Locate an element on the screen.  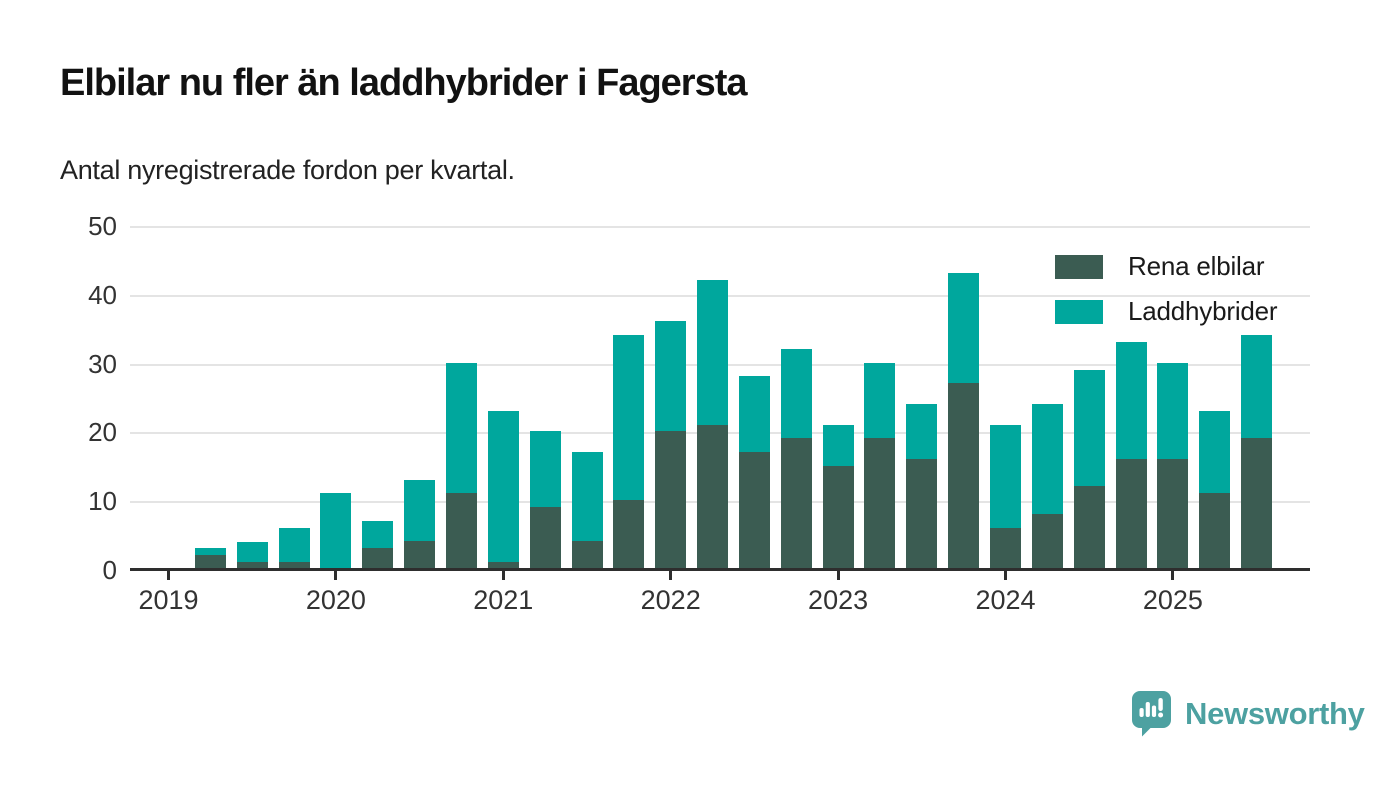
bar-2019Q3-rena-elbilar is located at coordinates (252, 565).